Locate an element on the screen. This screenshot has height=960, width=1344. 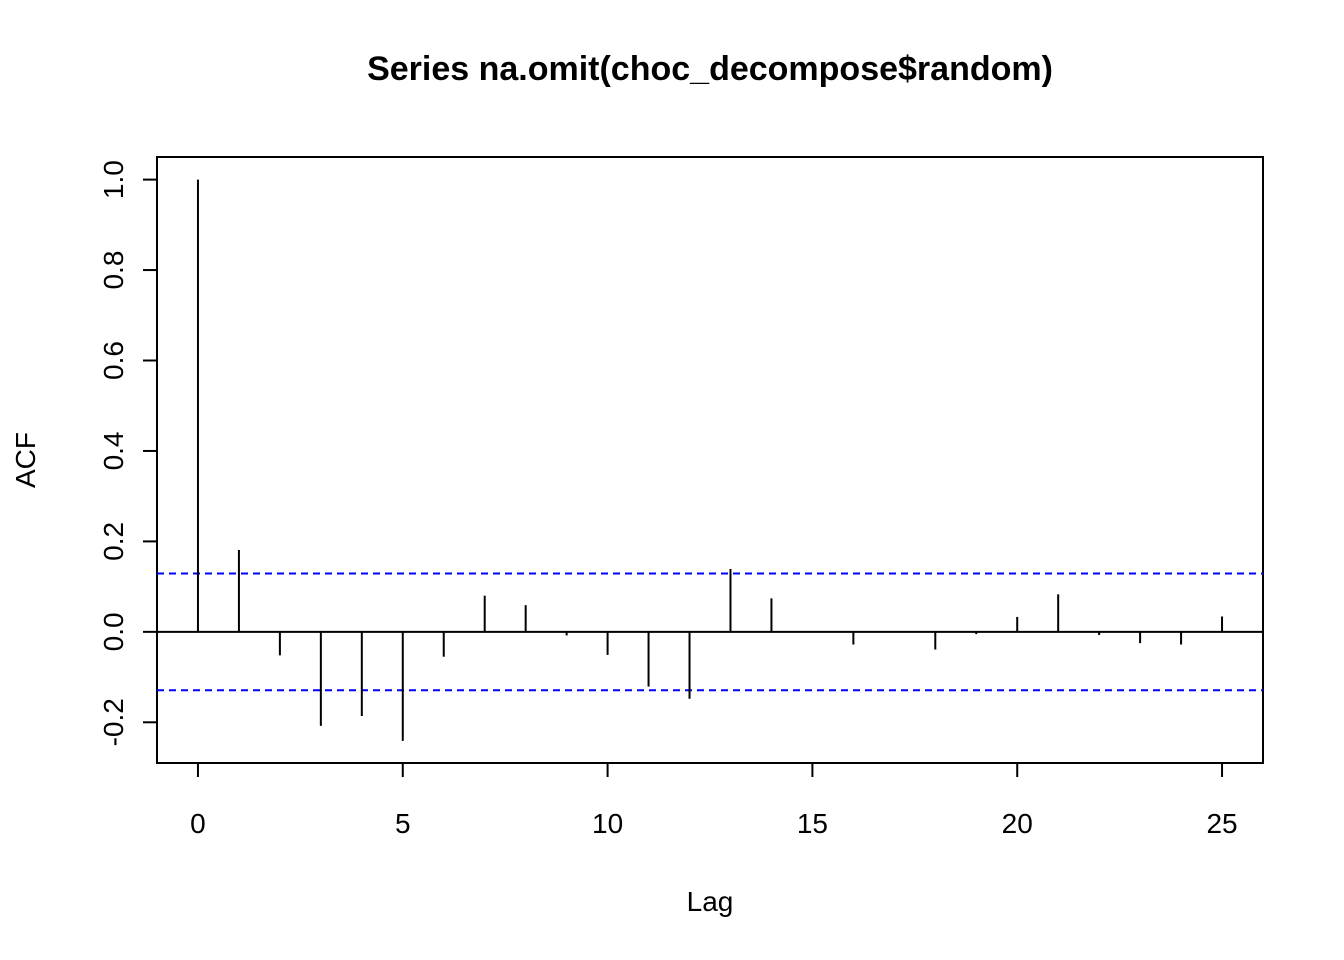
x-axis-label: Lag is located at coordinates (710, 901).